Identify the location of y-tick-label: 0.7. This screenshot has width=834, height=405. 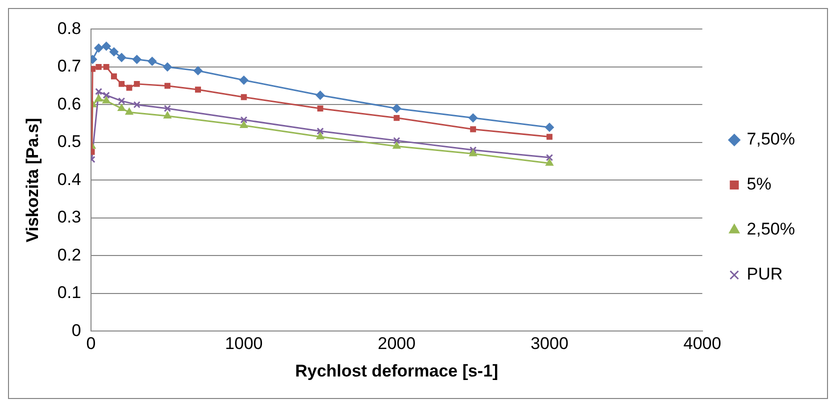
(69, 66).